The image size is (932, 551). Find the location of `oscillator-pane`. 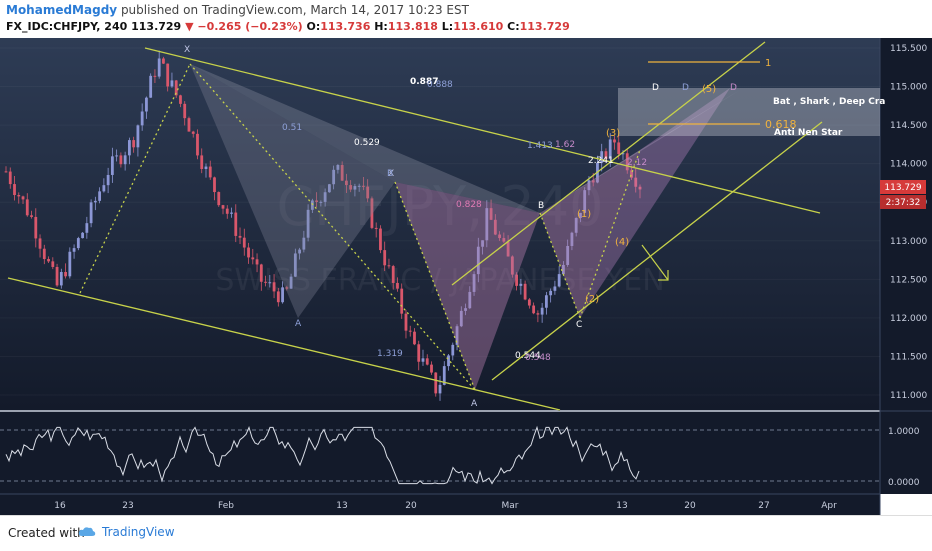

oscillator-pane is located at coordinates (440, 453).